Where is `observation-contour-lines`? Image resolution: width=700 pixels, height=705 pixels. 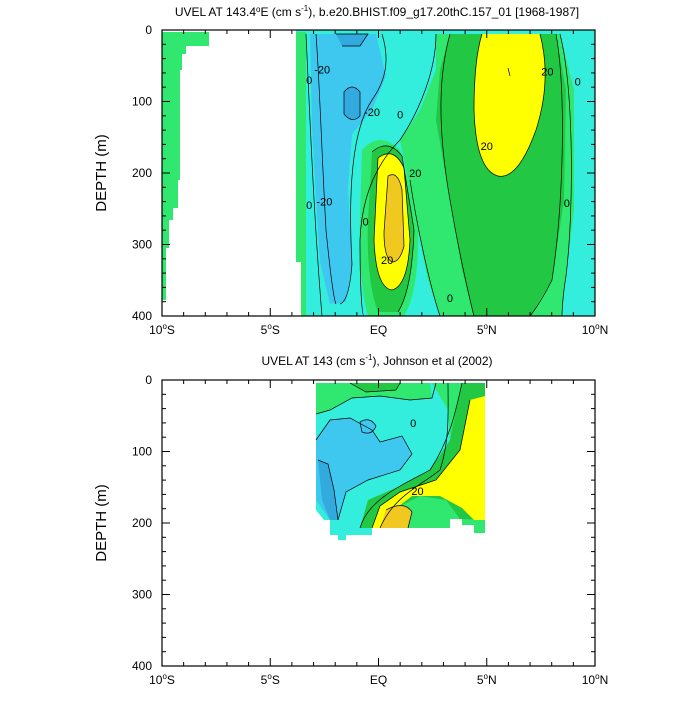
observation-contour-lines is located at coordinates (393, 455).